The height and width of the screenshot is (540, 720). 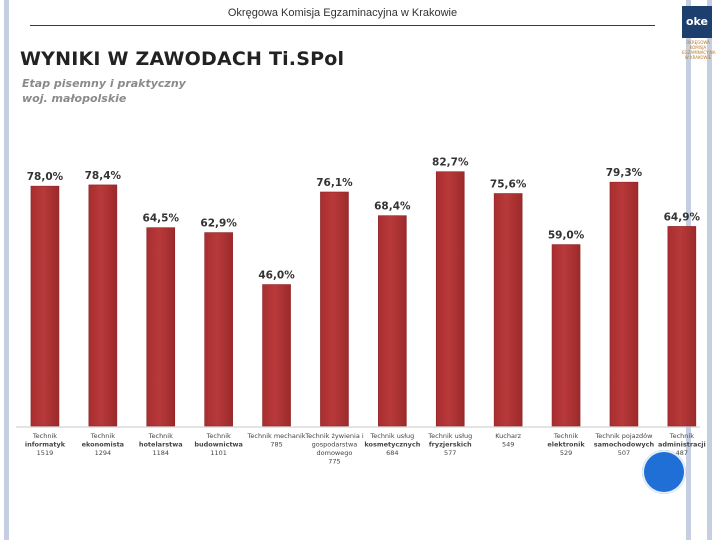 What do you see at coordinates (276, 276) in the screenshot?
I see `data-label: 46,0%` at bounding box center [276, 276].